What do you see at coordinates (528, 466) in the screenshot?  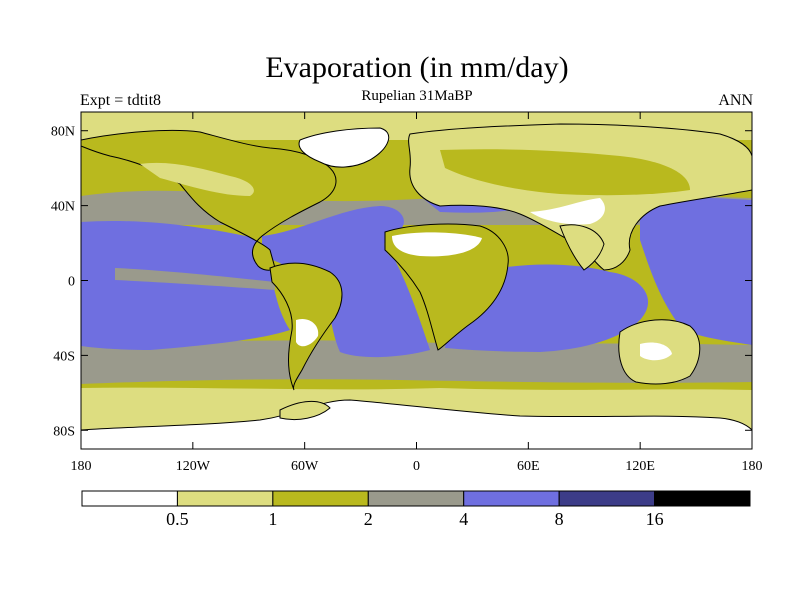 I see `lon-tick-label: 60E` at bounding box center [528, 466].